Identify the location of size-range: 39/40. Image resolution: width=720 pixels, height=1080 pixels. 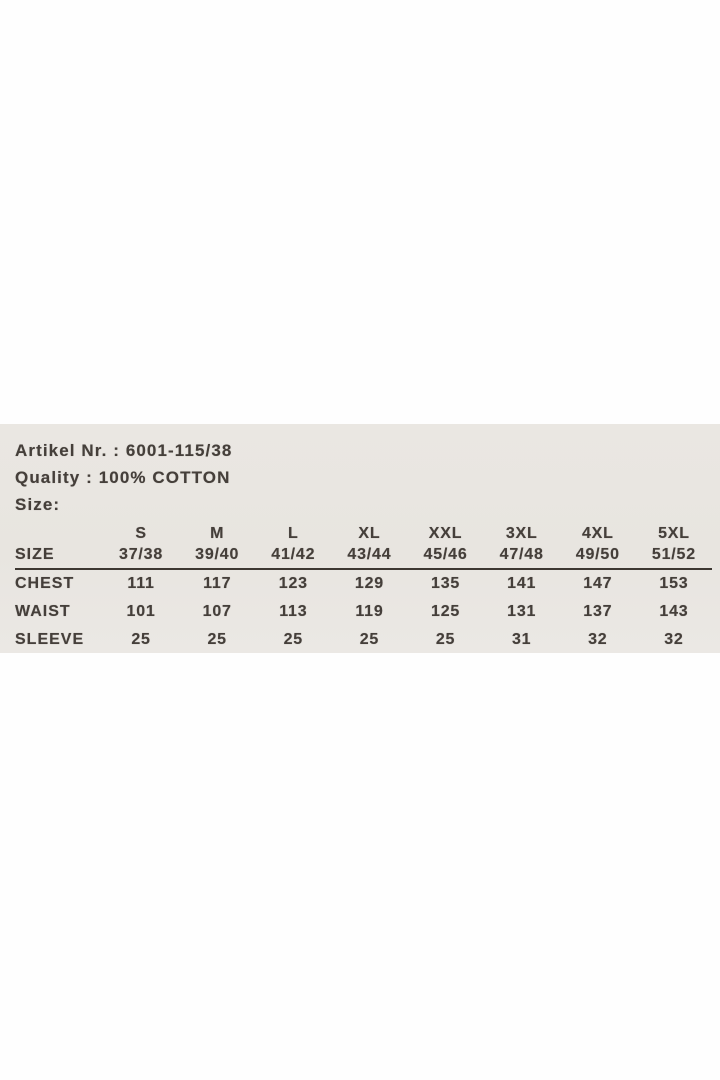
(217, 554).